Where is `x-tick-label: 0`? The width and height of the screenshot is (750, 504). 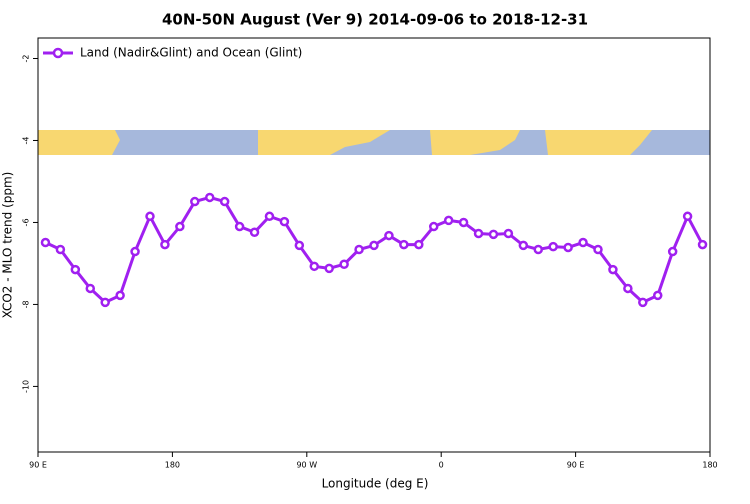
x-tick-label: 0 is located at coordinates (441, 465).